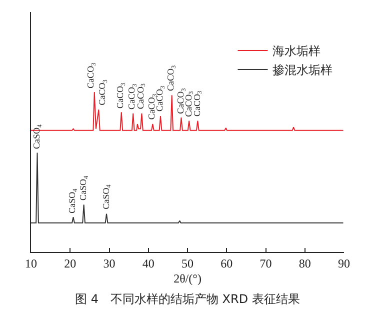 Image resolution: width=392 pixels, height=329 pixels. Describe the element at coordinates (109, 263) in the screenshot. I see `x-tick-label: 30` at that location.